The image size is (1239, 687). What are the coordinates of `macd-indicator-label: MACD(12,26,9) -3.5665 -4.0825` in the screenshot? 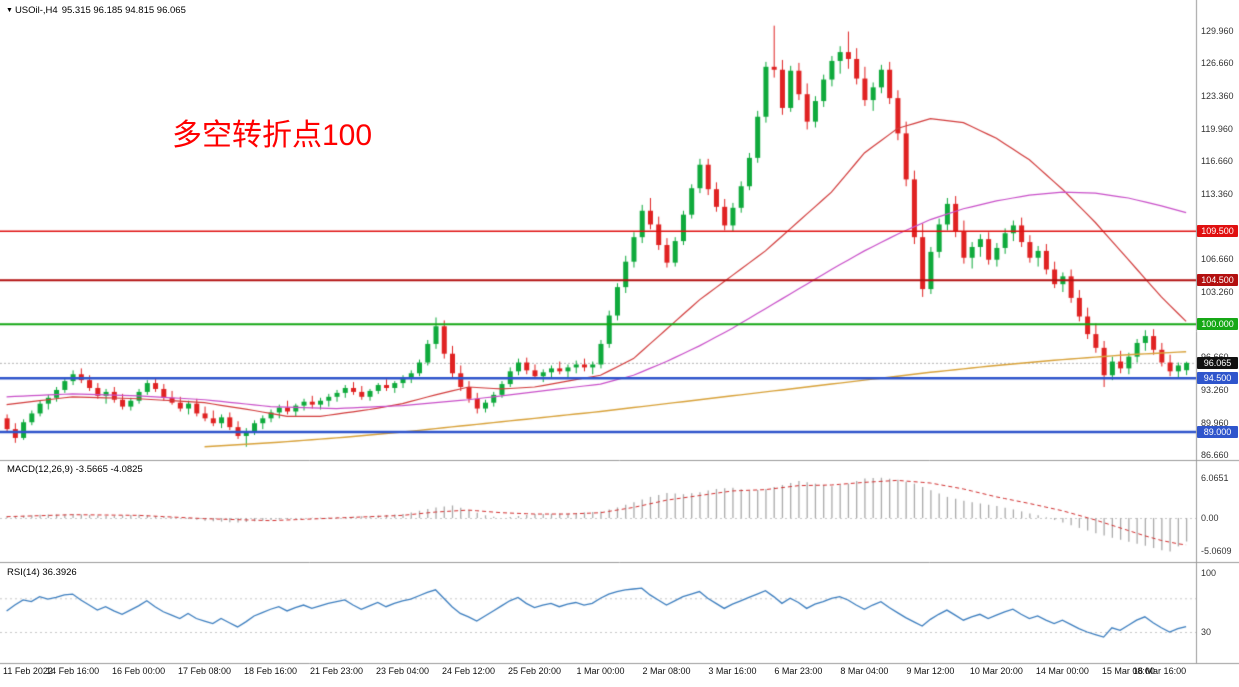 It's located at (75, 469).